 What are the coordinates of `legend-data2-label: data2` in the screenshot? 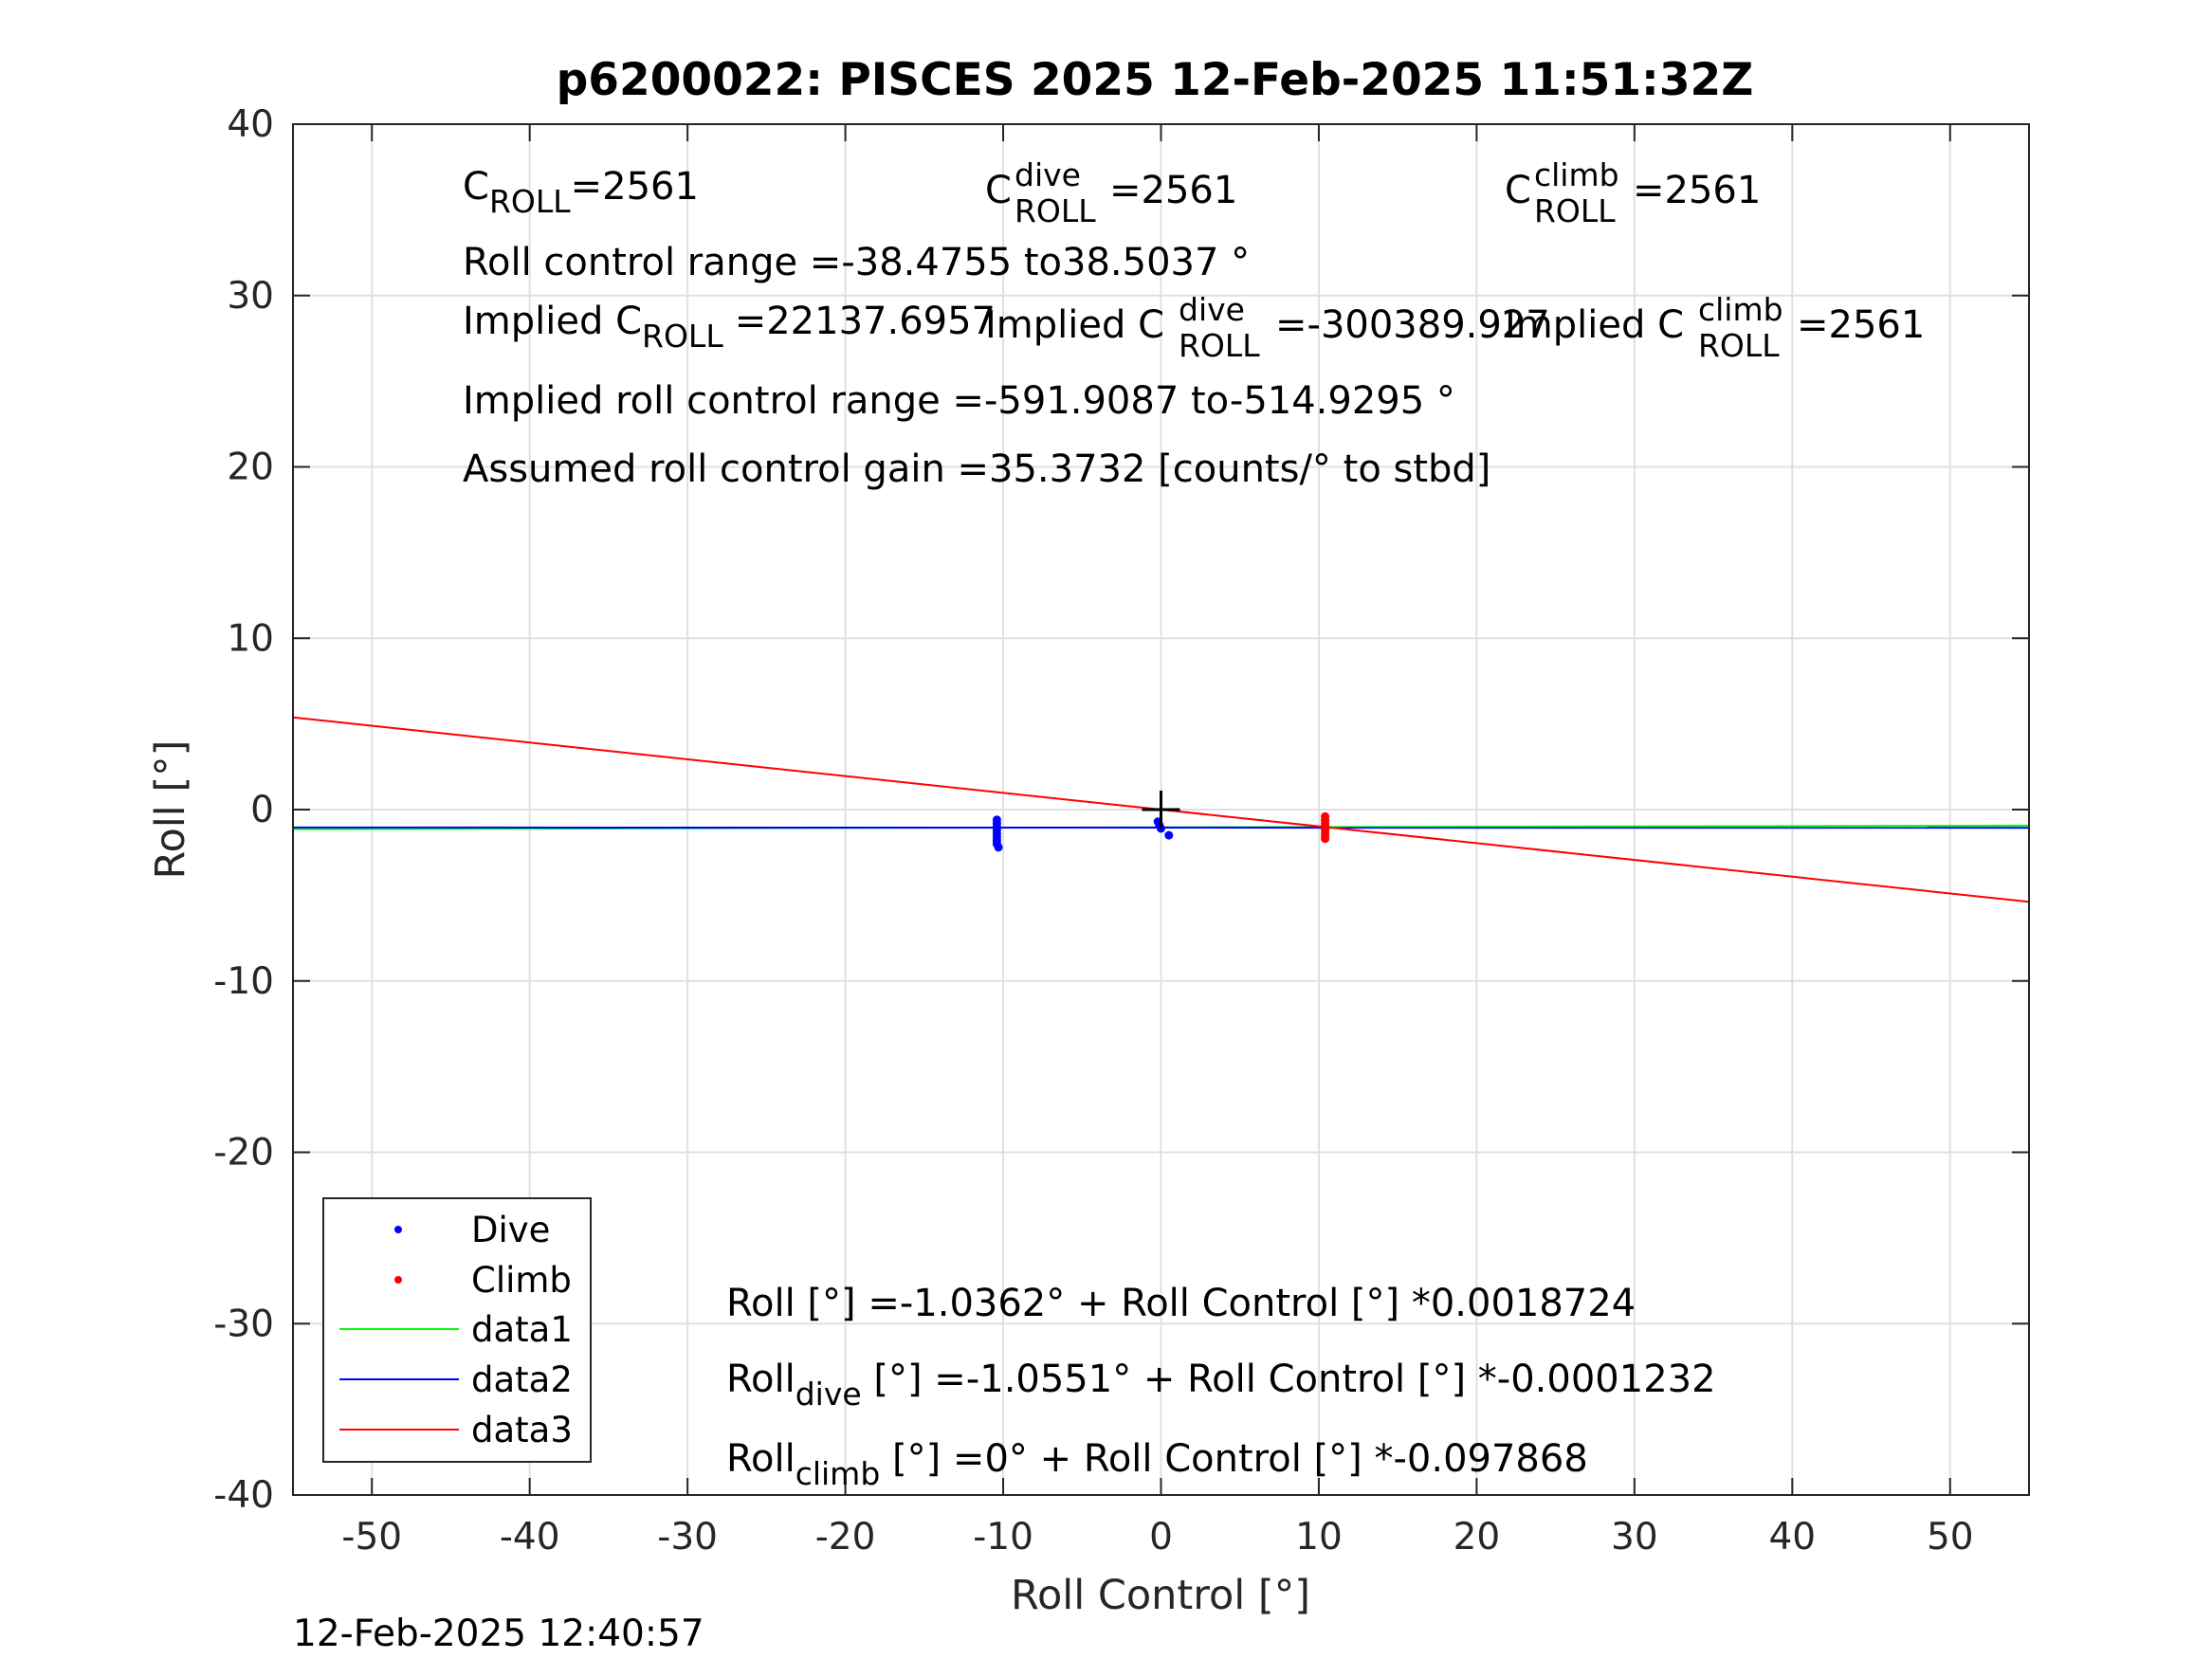 It's located at (522, 1379).